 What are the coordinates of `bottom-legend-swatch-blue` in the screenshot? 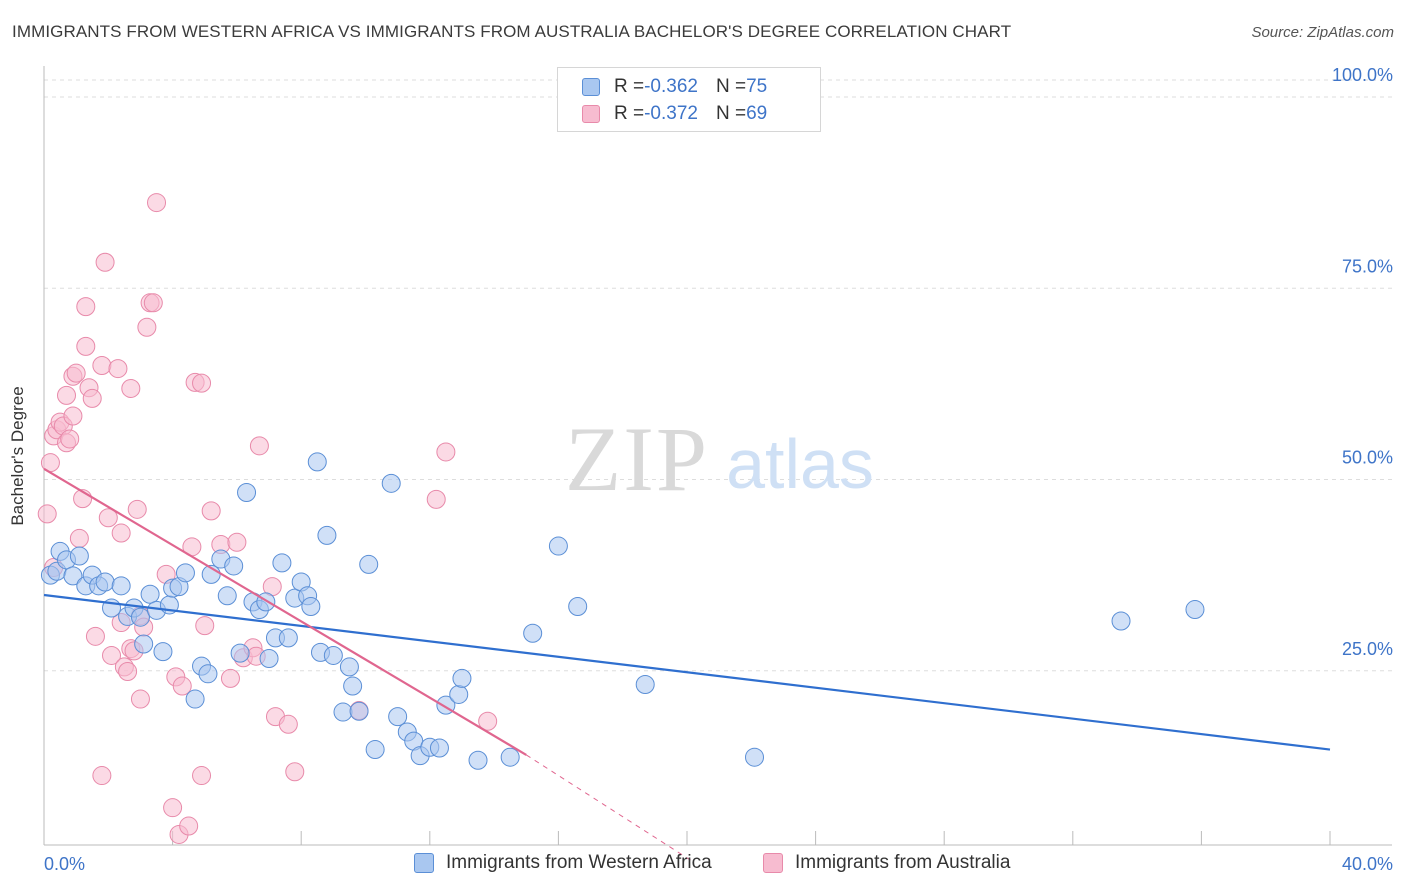 It's located at (424, 863).